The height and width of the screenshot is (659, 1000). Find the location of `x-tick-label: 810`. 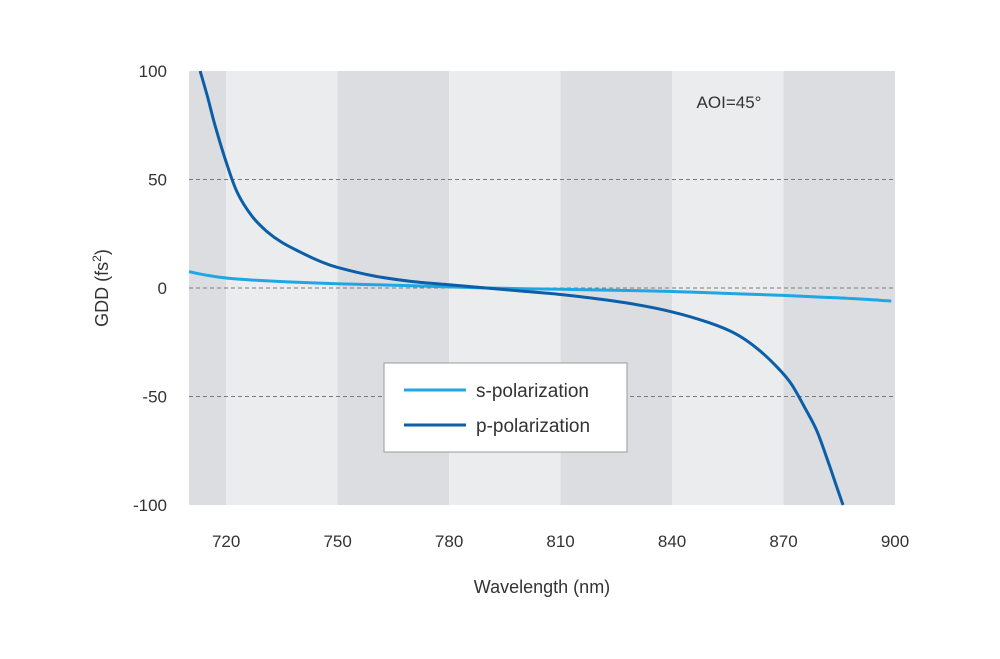

x-tick-label: 810 is located at coordinates (560, 541).